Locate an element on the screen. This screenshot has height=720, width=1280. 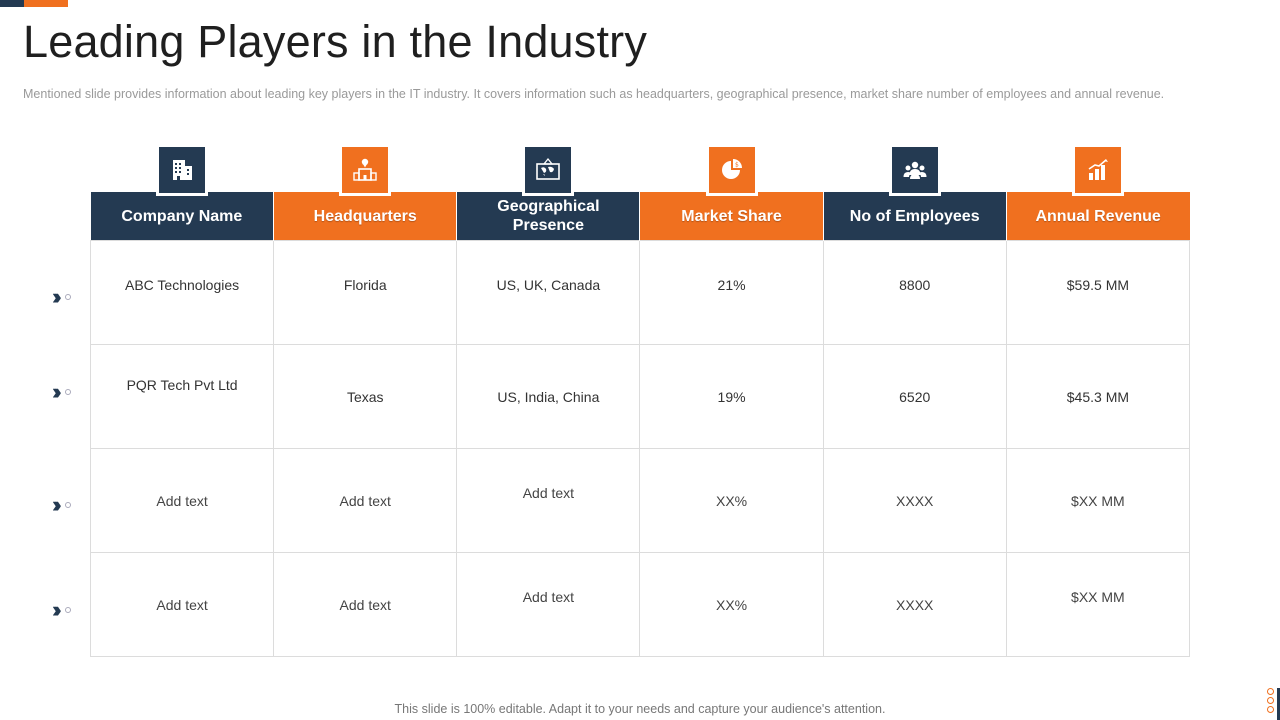
cell-company-name: PQR Tech Pvt Ltd is located at coordinates (182, 396).